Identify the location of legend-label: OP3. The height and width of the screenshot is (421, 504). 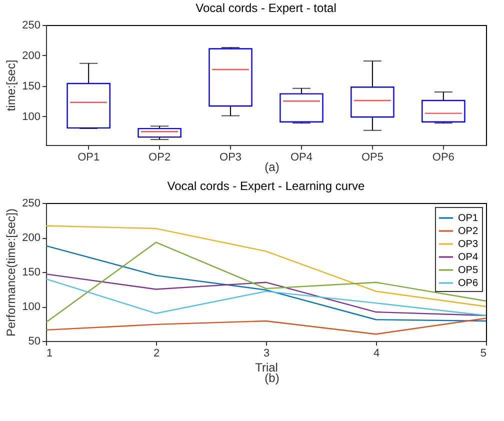
(468, 244).